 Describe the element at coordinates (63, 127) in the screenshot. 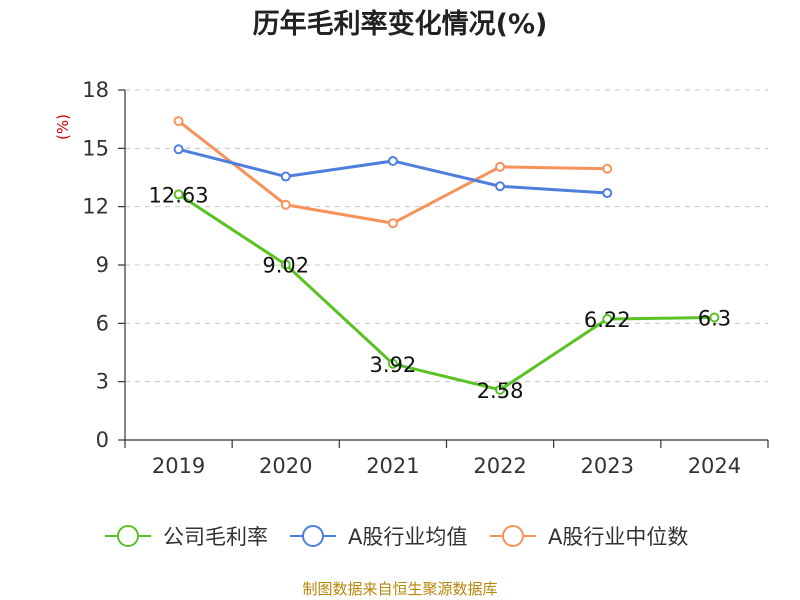

I see `y-axis-label: (%)` at that location.